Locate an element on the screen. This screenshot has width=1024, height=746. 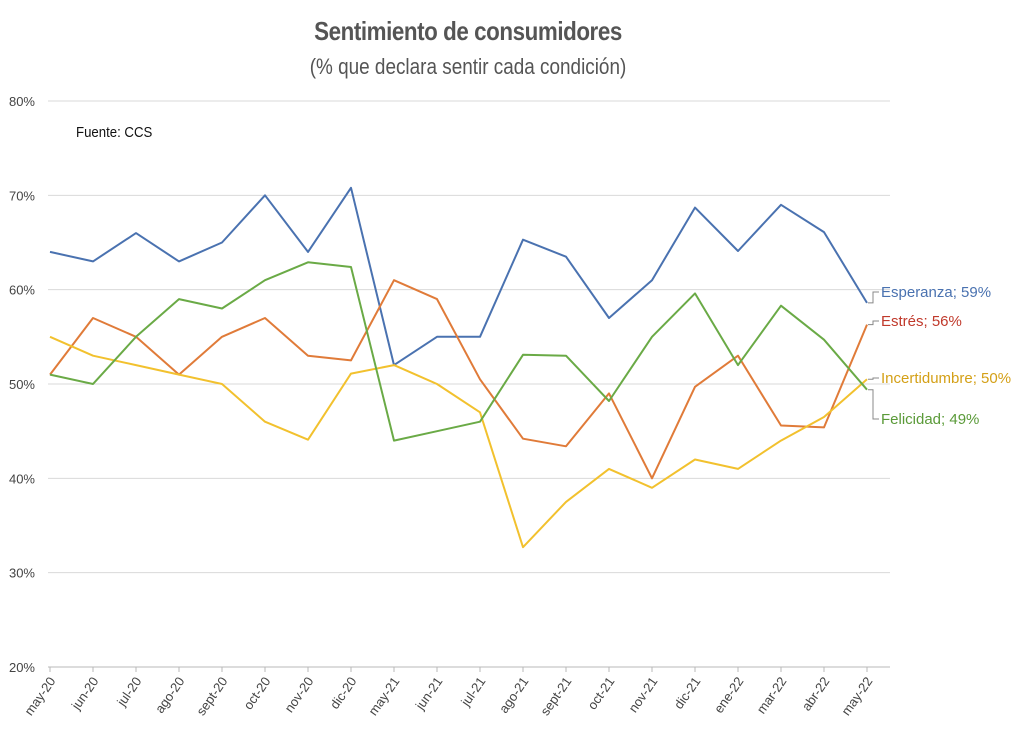
x-tick-label: nov-20 is located at coordinates (298, 694).